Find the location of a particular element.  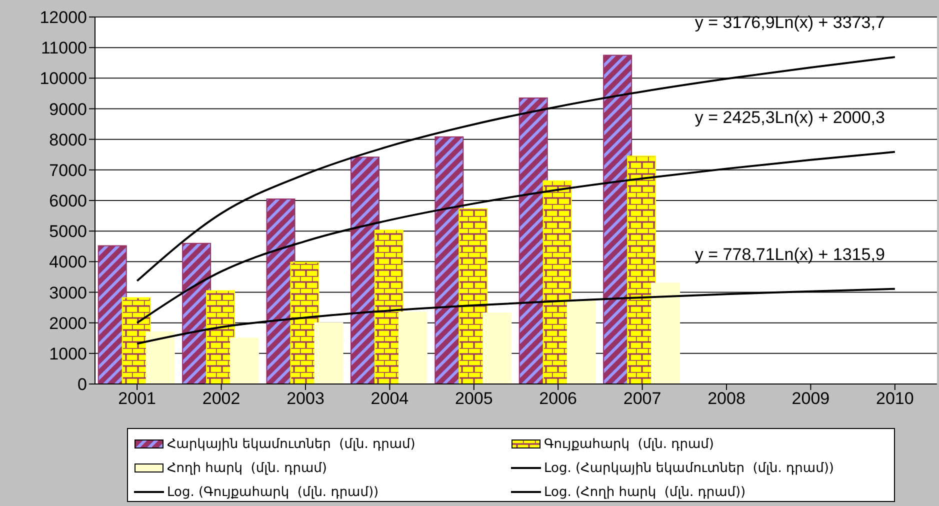

x-tick-label: 2003 is located at coordinates (305, 398).